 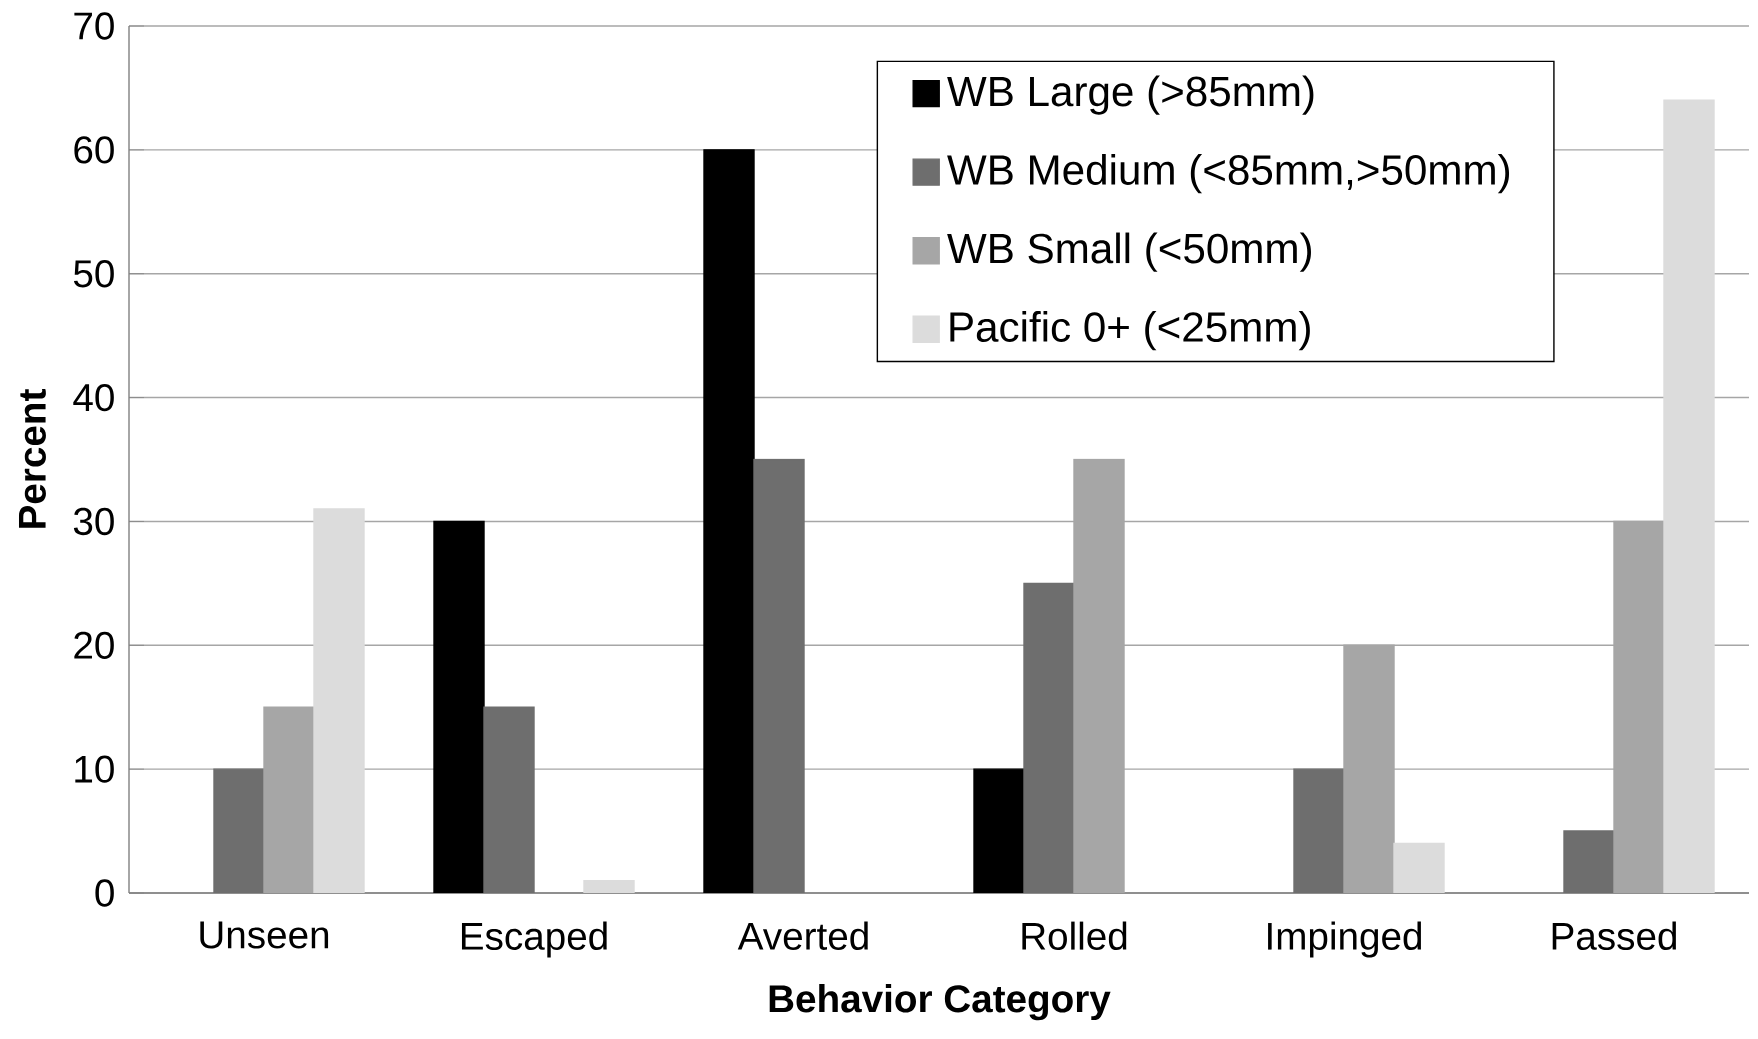 What do you see at coordinates (1228, 174) in the screenshot?
I see `legend-label: WB Medium (<85mm,>50mm)` at bounding box center [1228, 174].